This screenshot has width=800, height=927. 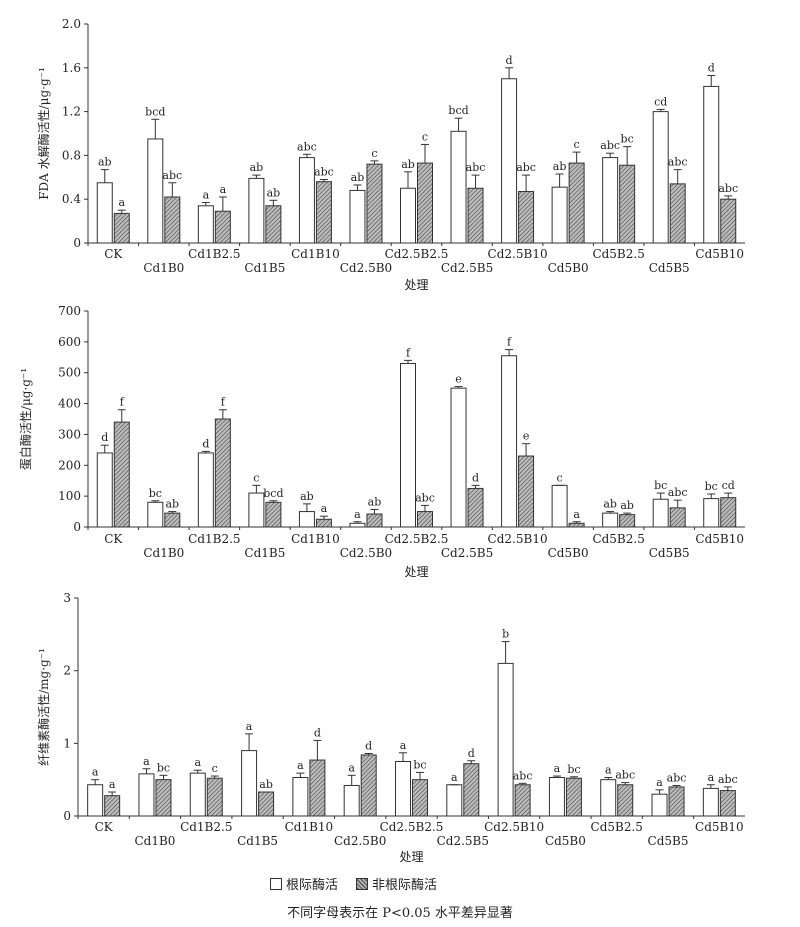 What do you see at coordinates (43, 707) in the screenshot?
I see `panel-3-y-axis-title: 纤维素酶活性/mg·g⁻¹` at bounding box center [43, 707].